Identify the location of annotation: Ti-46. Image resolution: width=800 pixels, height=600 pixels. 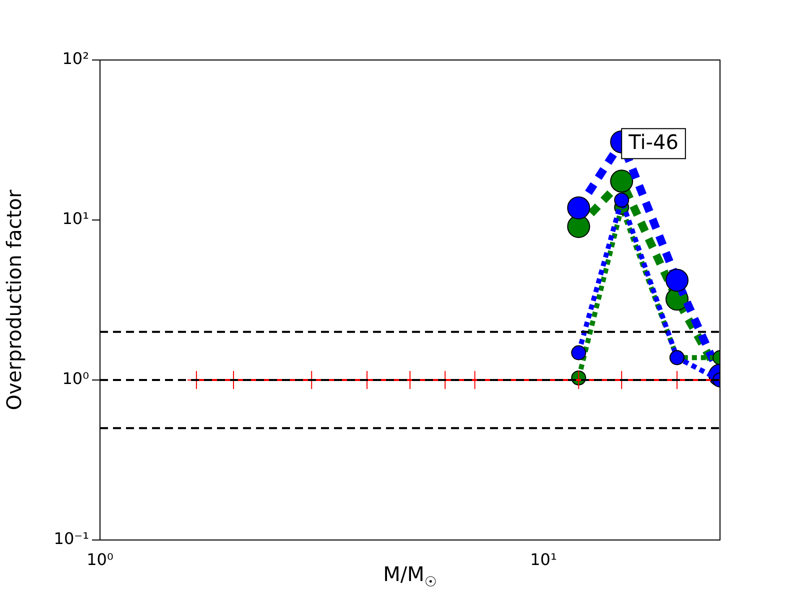
(653, 142).